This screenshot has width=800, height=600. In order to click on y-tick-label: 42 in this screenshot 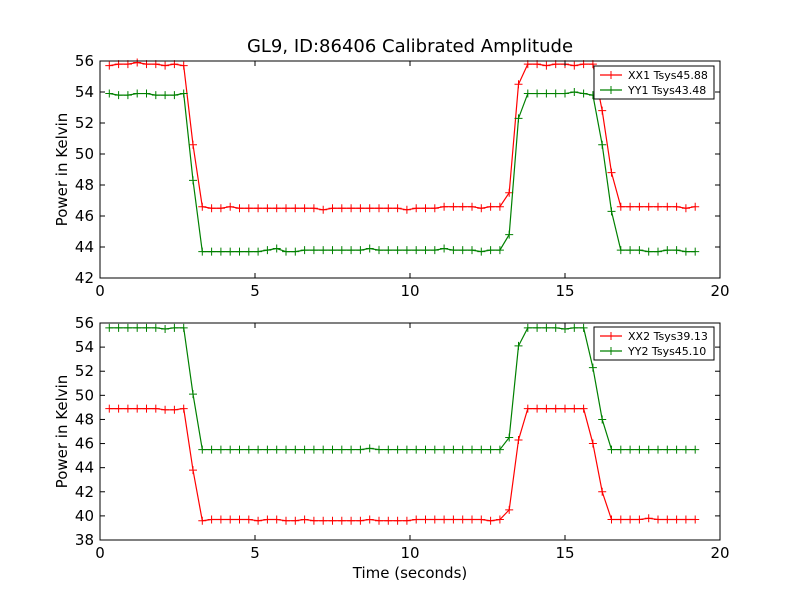, I will do `click(84, 492)`.